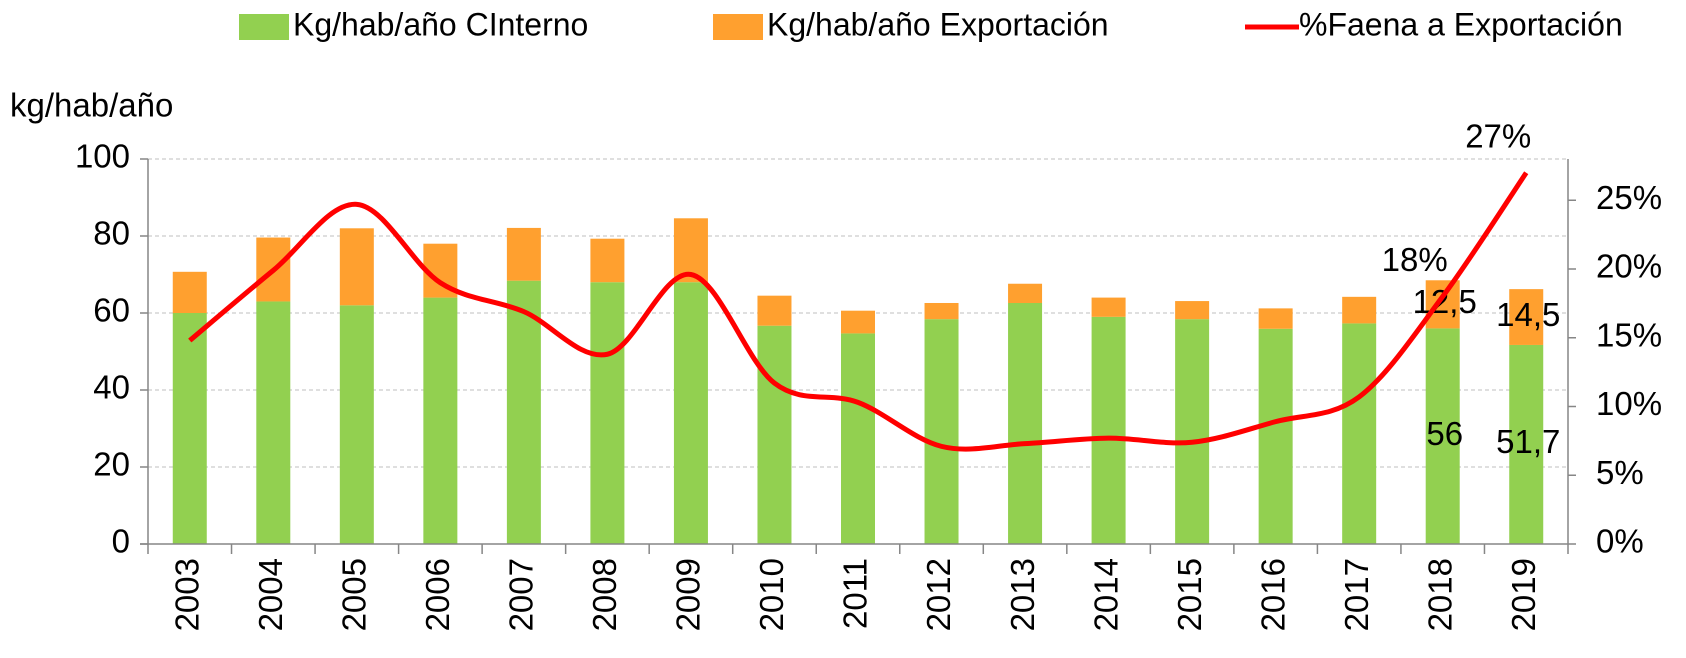 This screenshot has height=658, width=1686. Describe the element at coordinates (1105, 594) in the screenshot. I see `x-tick-label: 2014` at that location.